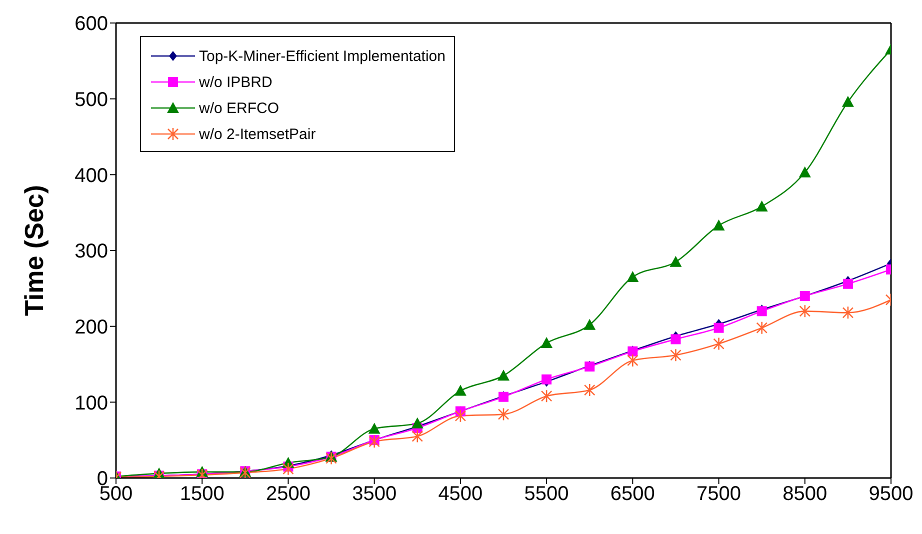 The image size is (922, 534). What do you see at coordinates (719, 494) in the screenshot?
I see `x-tick-label: 7500` at bounding box center [719, 494].